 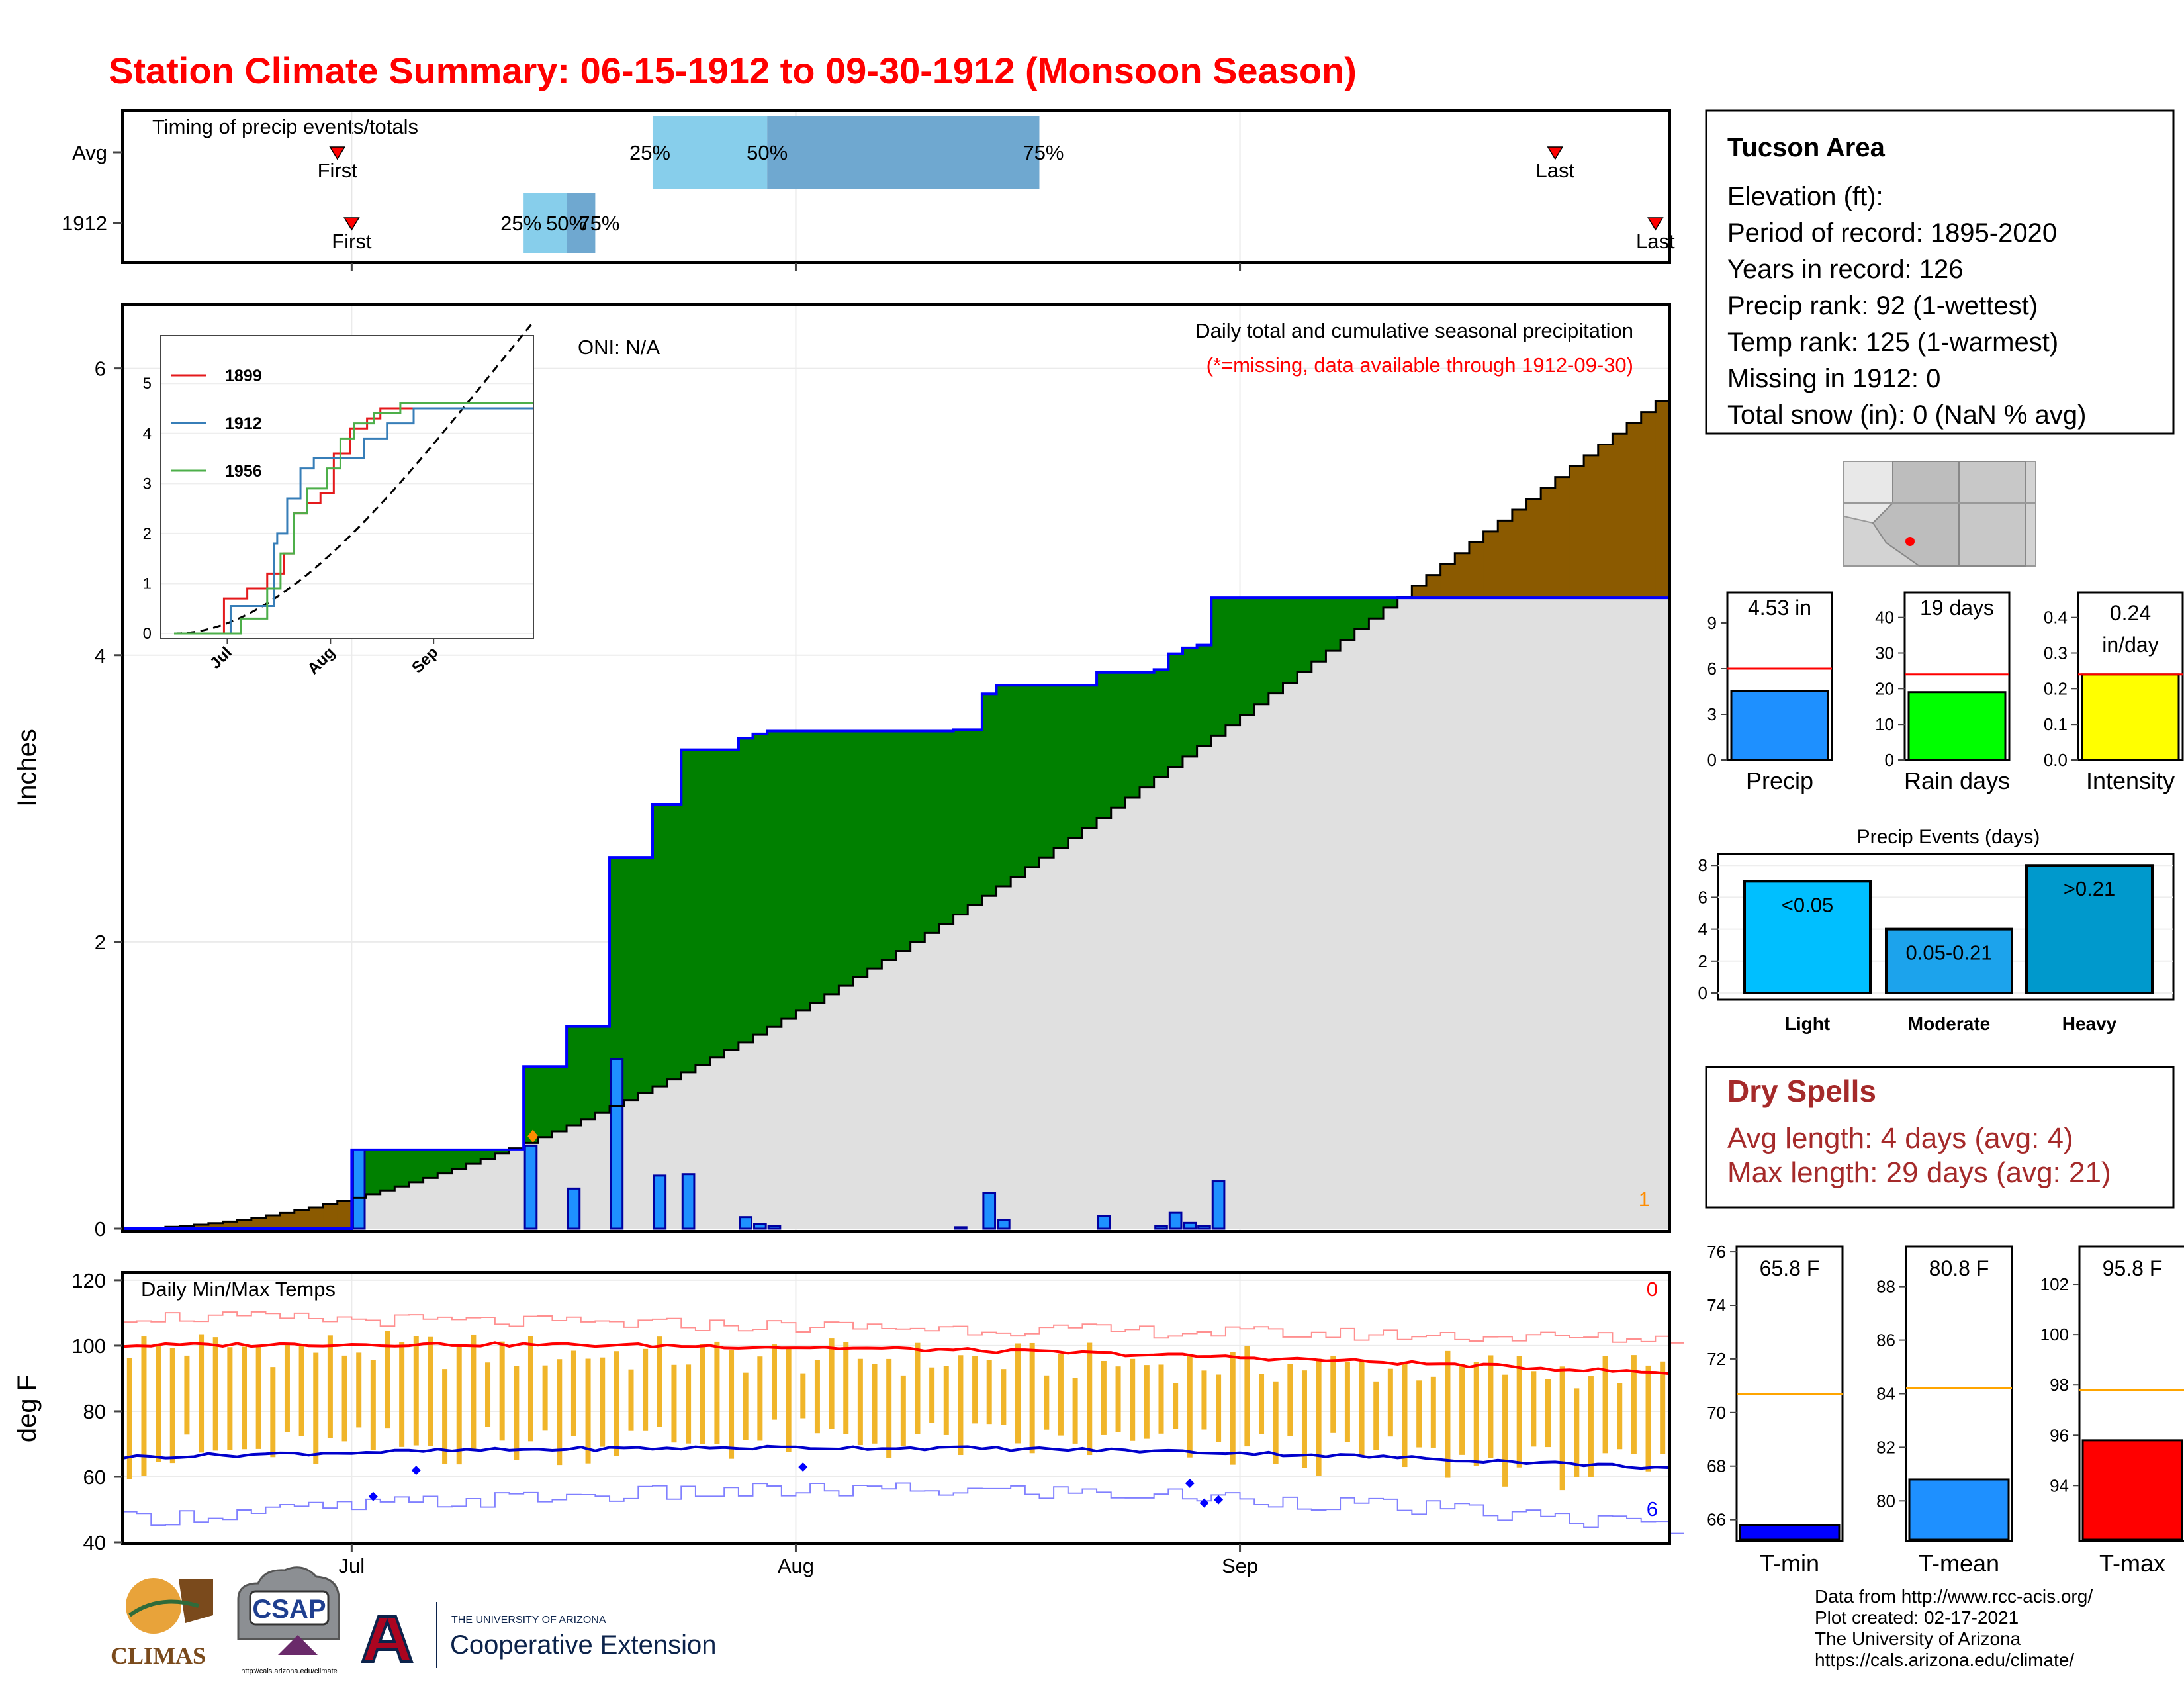 What do you see at coordinates (1834, 378) in the screenshot?
I see `info-line: Missing in 1912: 0` at bounding box center [1834, 378].